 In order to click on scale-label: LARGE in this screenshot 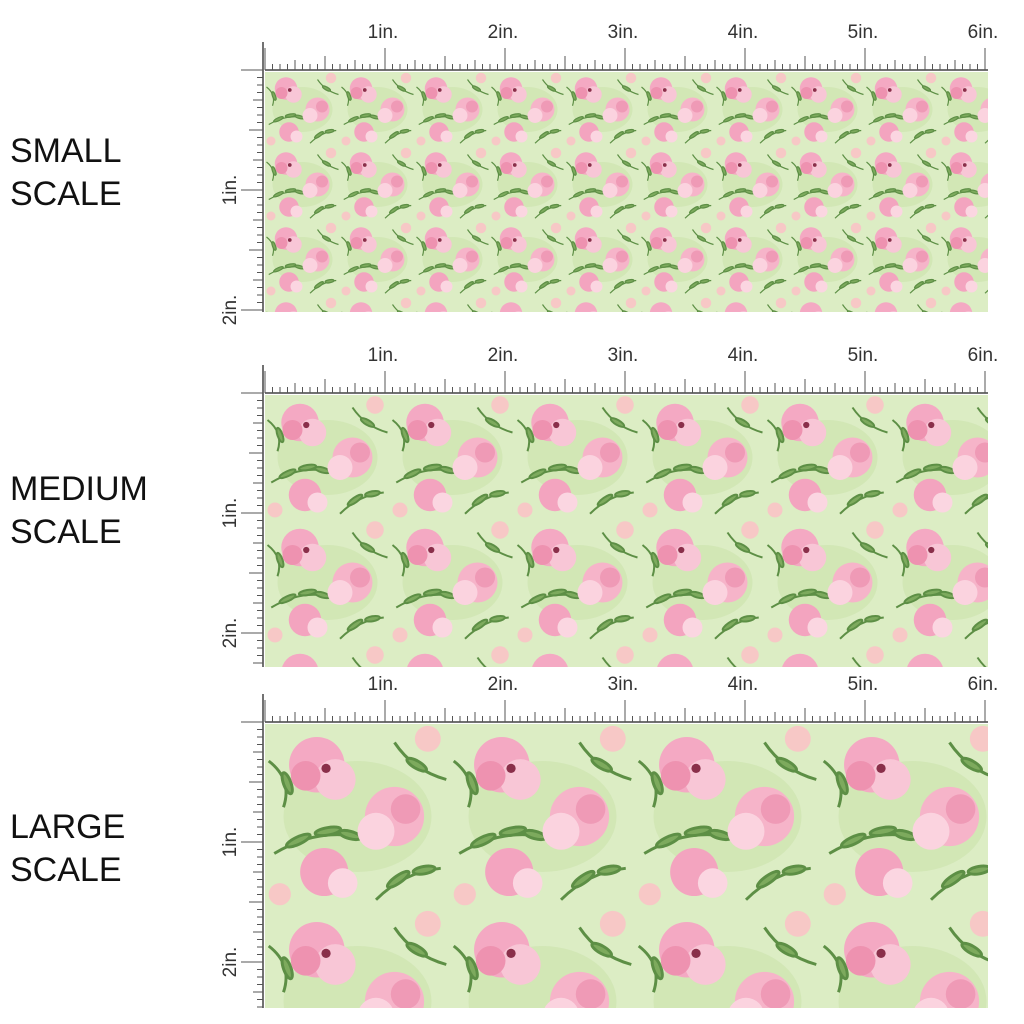, I will do `click(67, 827)`.